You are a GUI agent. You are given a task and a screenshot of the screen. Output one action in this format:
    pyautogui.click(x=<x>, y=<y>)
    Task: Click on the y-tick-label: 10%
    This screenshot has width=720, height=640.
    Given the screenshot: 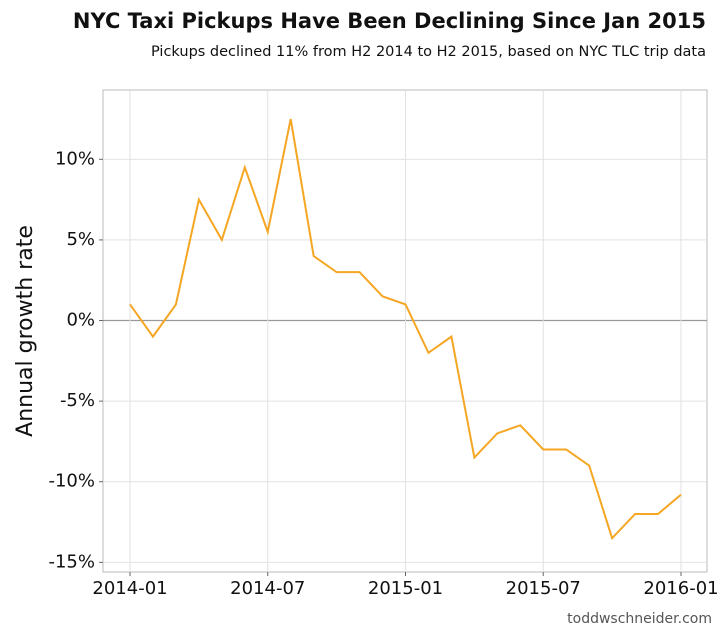 What is the action you would take?
    pyautogui.click(x=75, y=158)
    